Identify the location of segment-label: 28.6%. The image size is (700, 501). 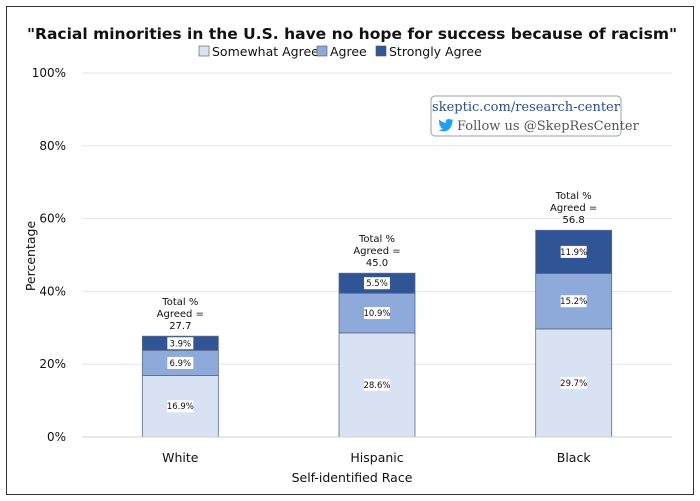
(376, 386).